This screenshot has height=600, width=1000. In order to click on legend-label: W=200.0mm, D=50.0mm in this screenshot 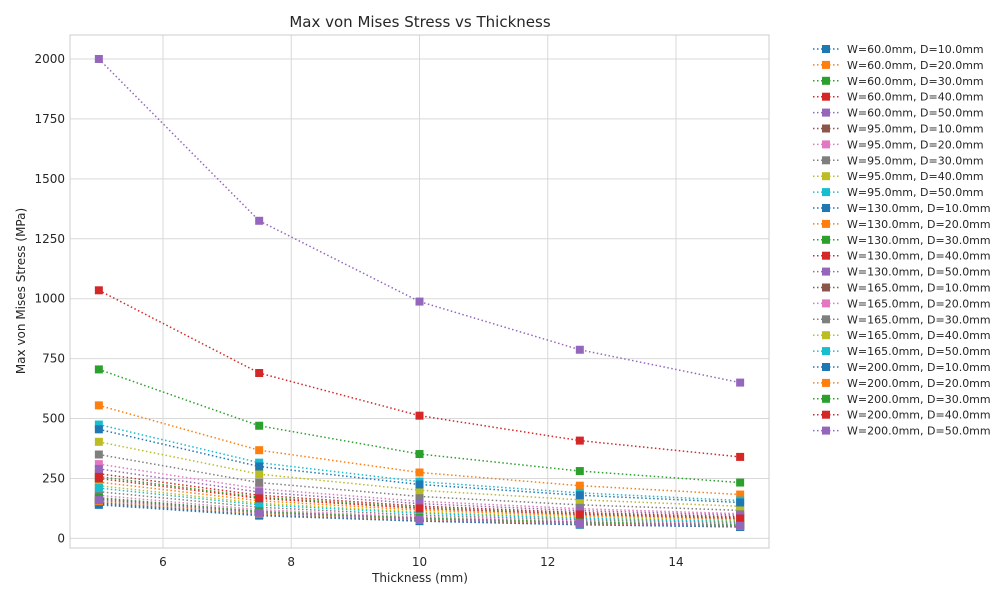, I will do `click(919, 431)`.